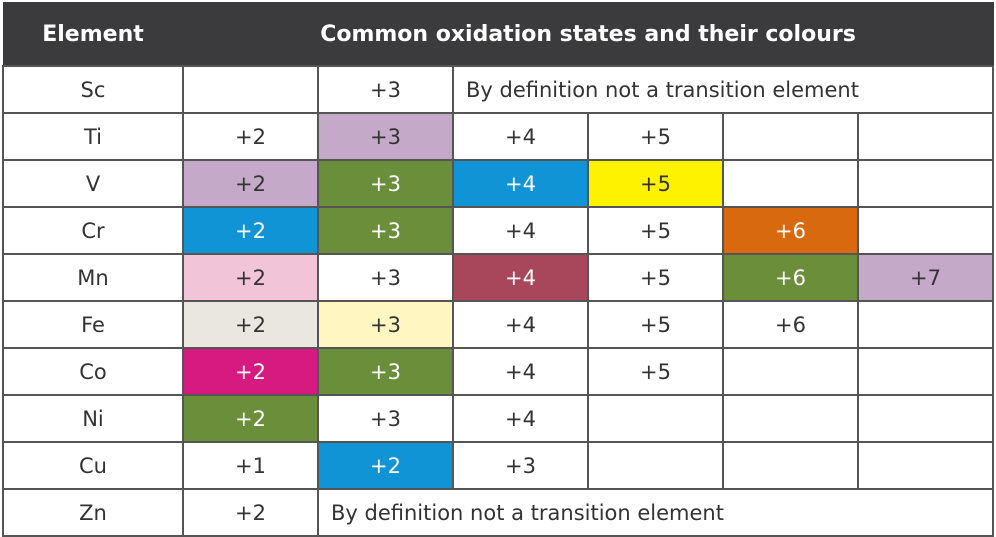 The width and height of the screenshot is (996, 537). Describe the element at coordinates (93, 230) in the screenshot. I see `element-cell: Cr` at that location.